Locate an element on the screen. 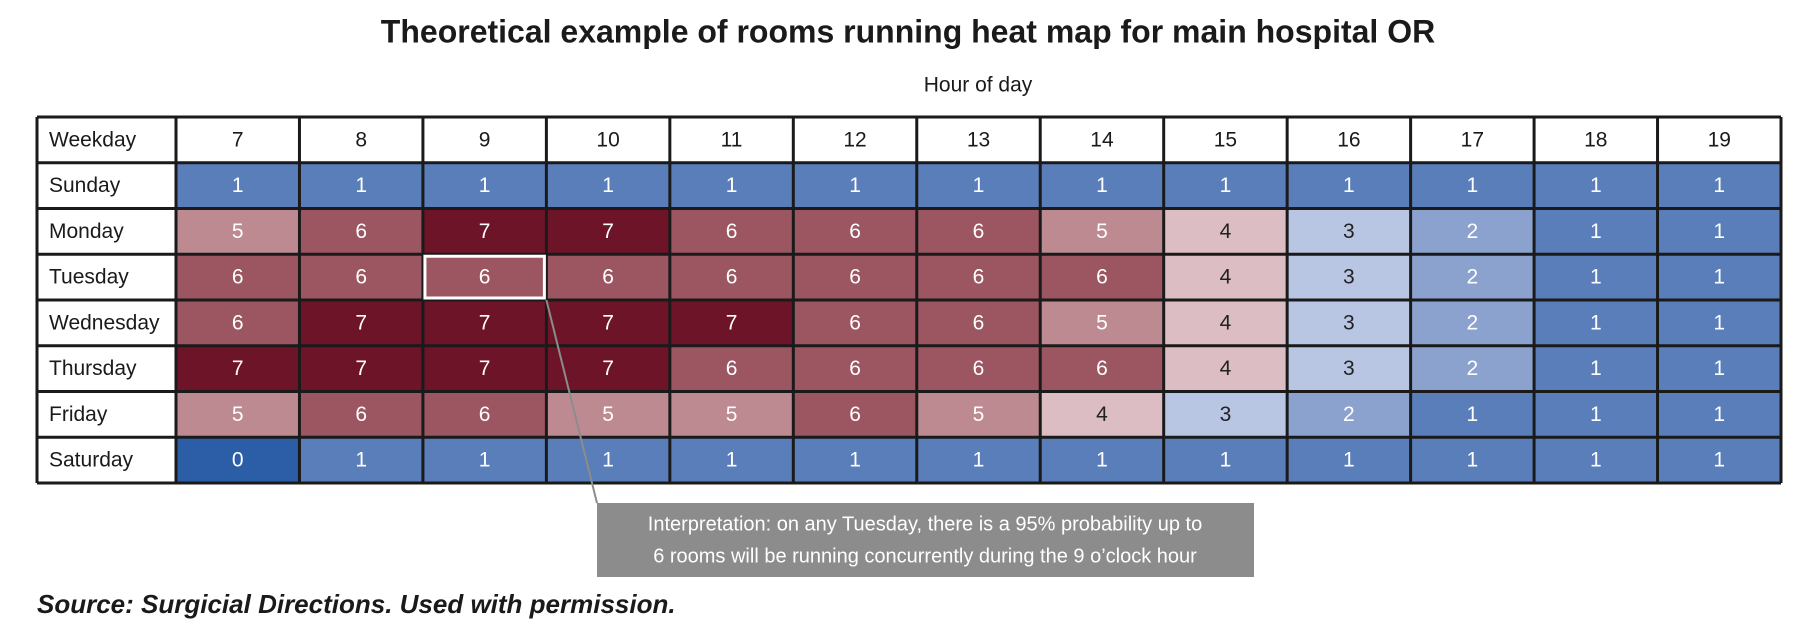 This screenshot has height=636, width=1816. x-tick-label: 17 is located at coordinates (1472, 139).